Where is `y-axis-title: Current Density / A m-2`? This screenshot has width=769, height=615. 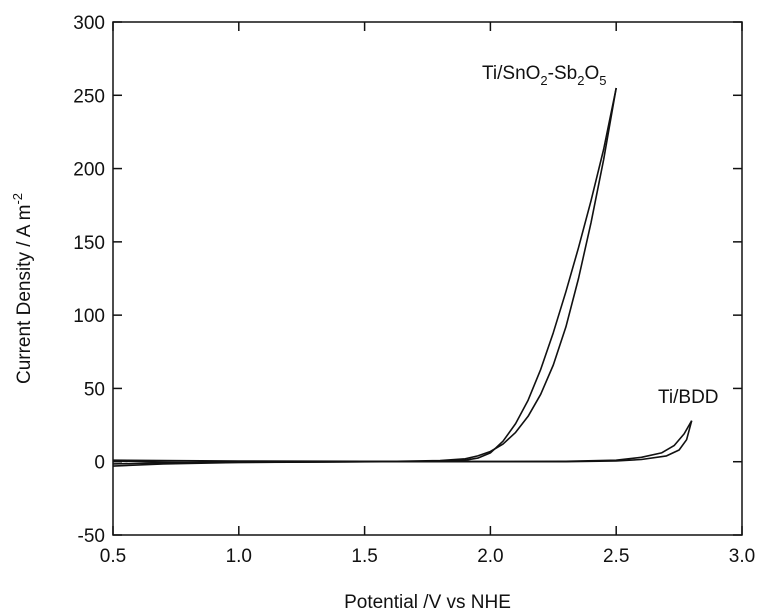
y-axis-title: Current Density / A m-2 is located at coordinates (22, 288).